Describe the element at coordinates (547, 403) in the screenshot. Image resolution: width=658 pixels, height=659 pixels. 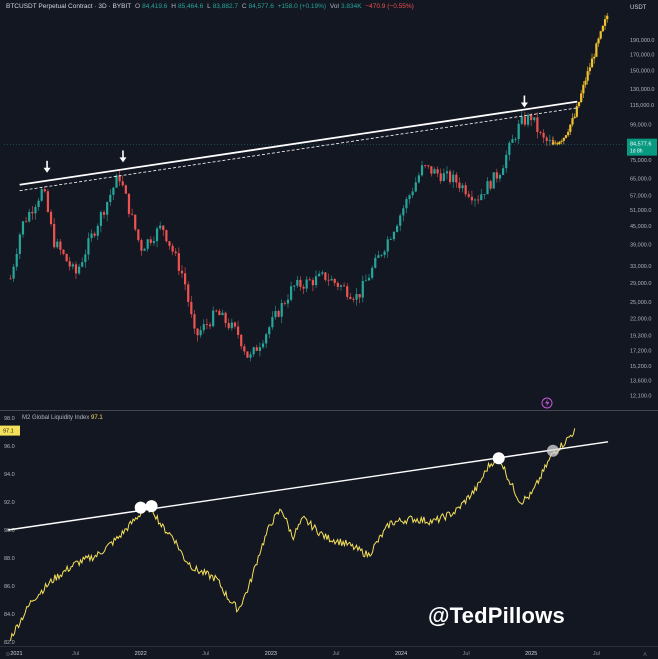
I see `lightning-bolt-icon` at that location.